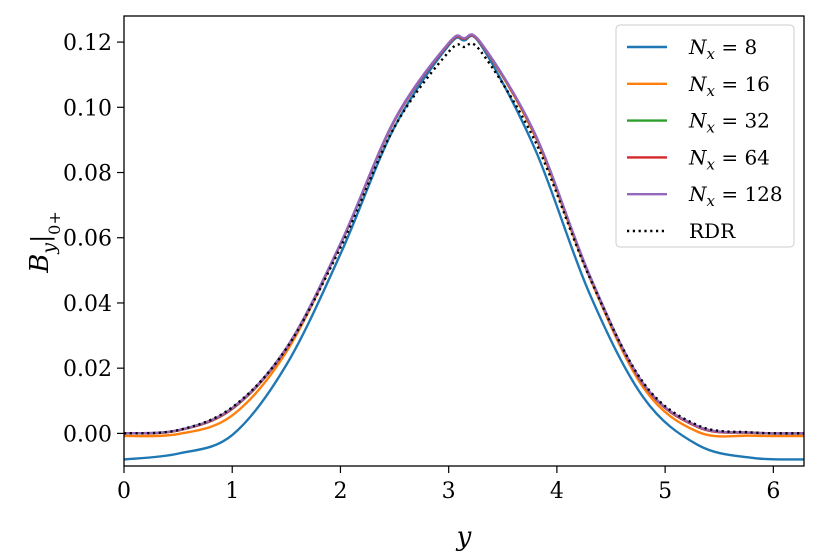 The width and height of the screenshot is (830, 554). Describe the element at coordinates (232, 491) in the screenshot. I see `x-tick-label: 1` at that location.